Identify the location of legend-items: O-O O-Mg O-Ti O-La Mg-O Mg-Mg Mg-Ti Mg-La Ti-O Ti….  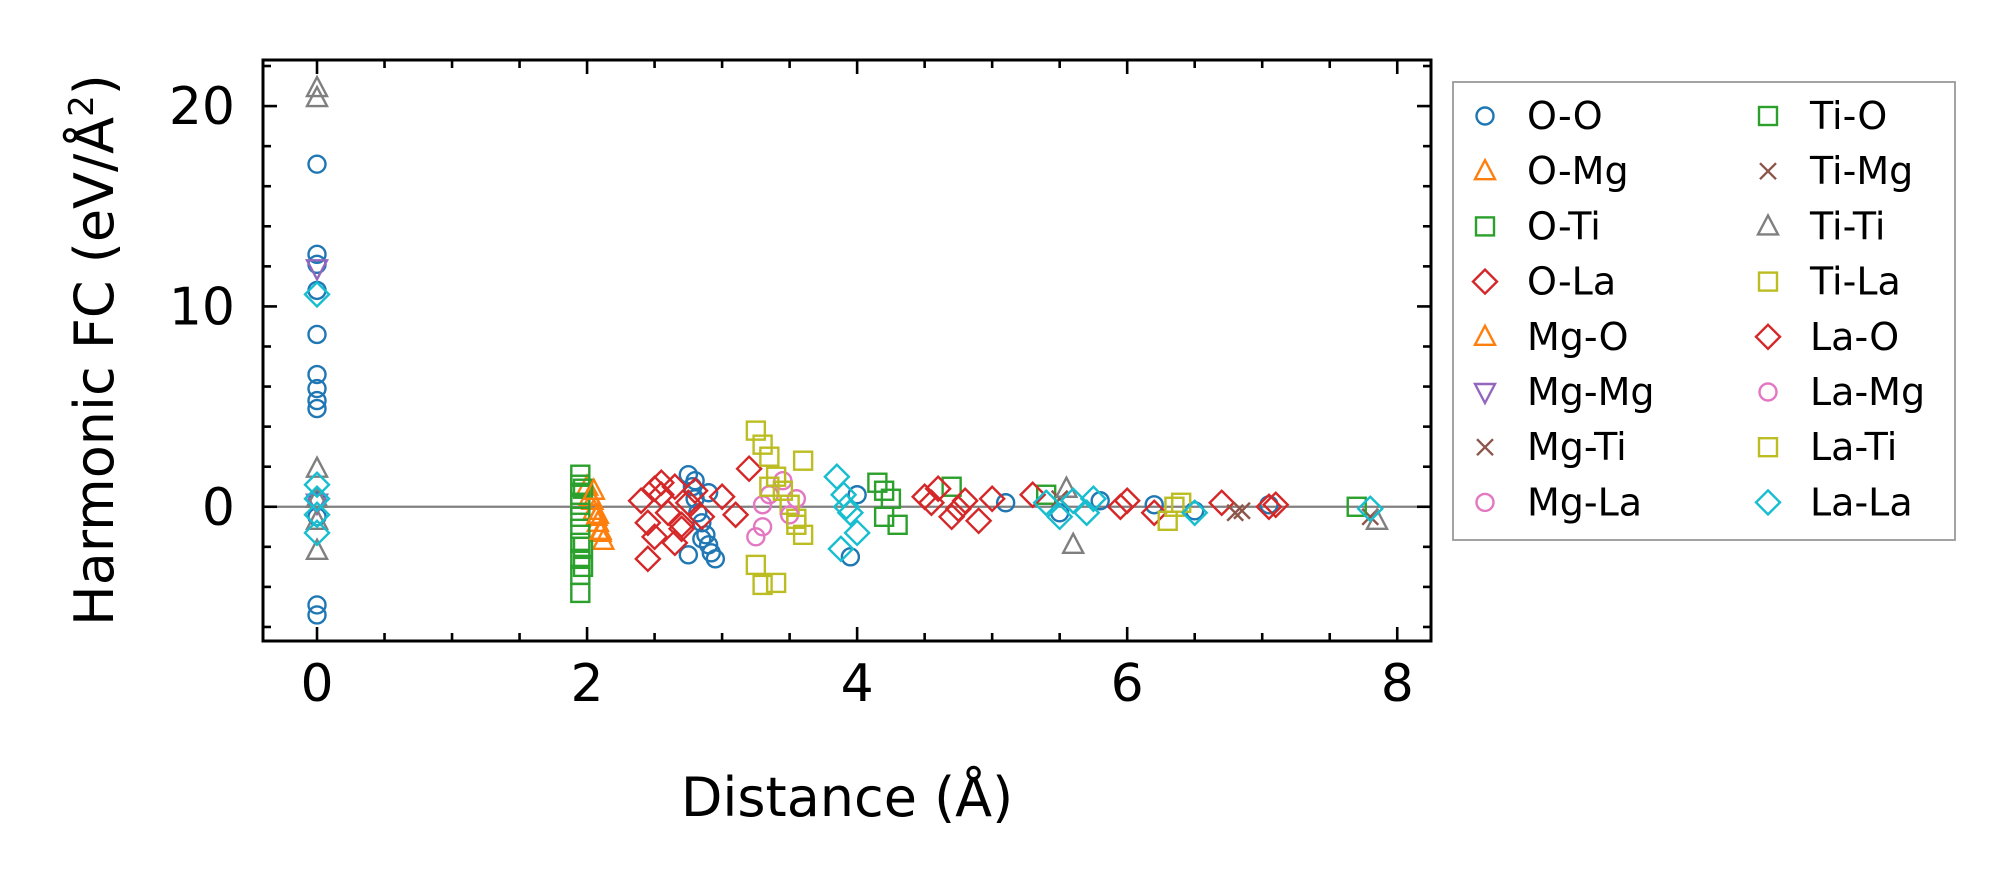
(1698, 309).